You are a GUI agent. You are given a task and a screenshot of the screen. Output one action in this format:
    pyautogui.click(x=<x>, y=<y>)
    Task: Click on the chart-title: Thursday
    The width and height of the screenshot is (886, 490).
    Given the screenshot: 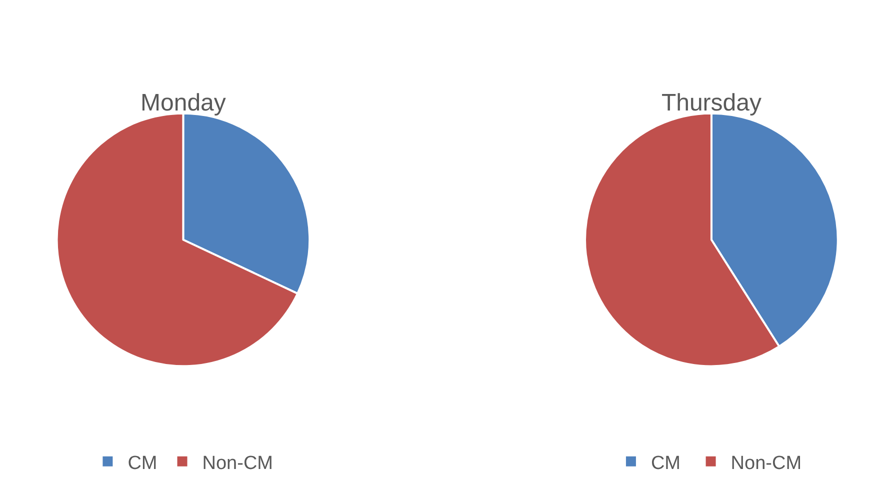 What is the action you would take?
    pyautogui.click(x=711, y=102)
    